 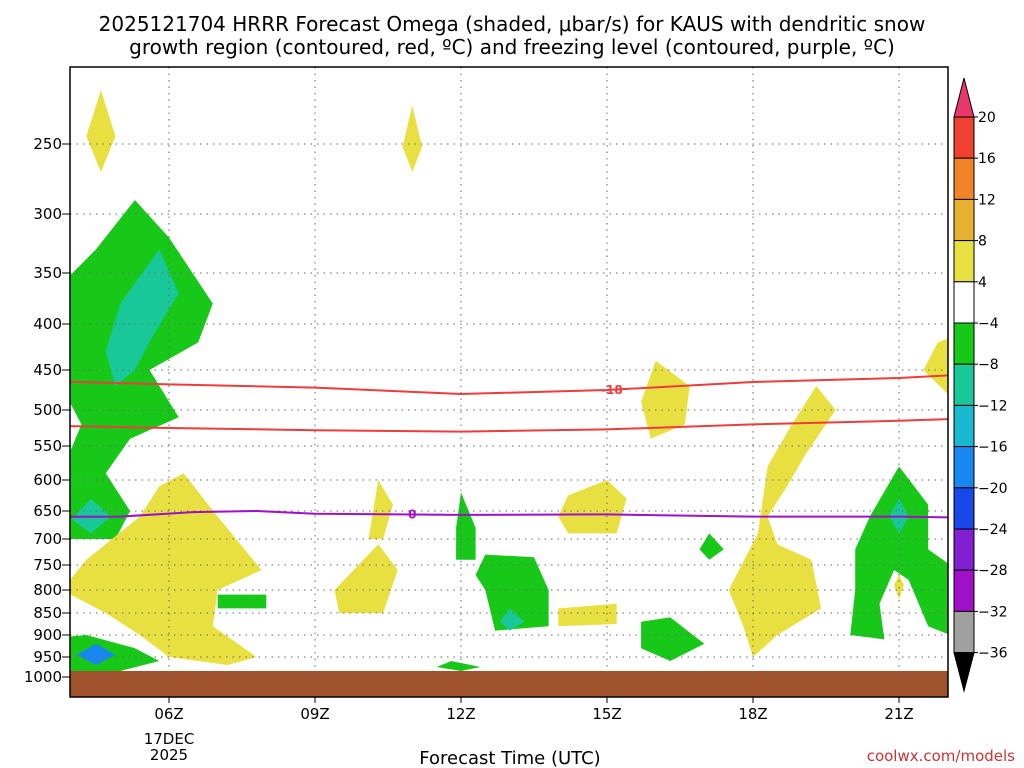 I want to click on x-tick-label: 21Z, so click(x=898, y=714).